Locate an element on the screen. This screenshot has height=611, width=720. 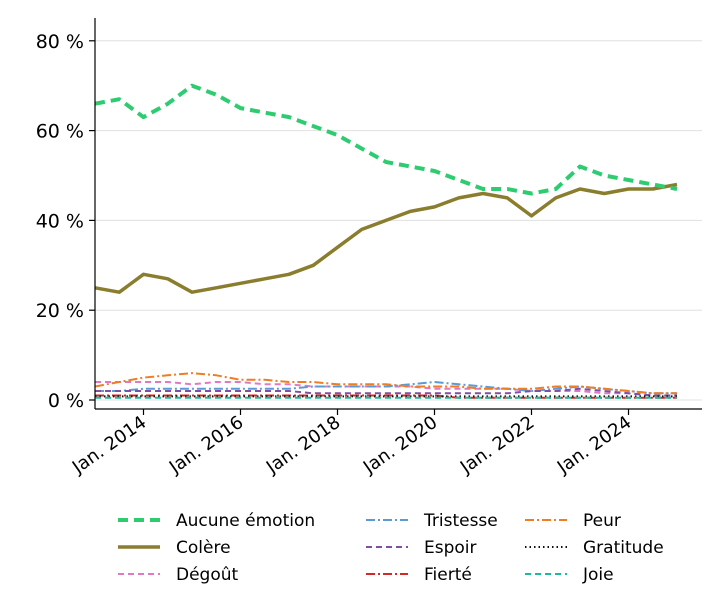
legend-label: Joie is located at coordinates (598, 575).